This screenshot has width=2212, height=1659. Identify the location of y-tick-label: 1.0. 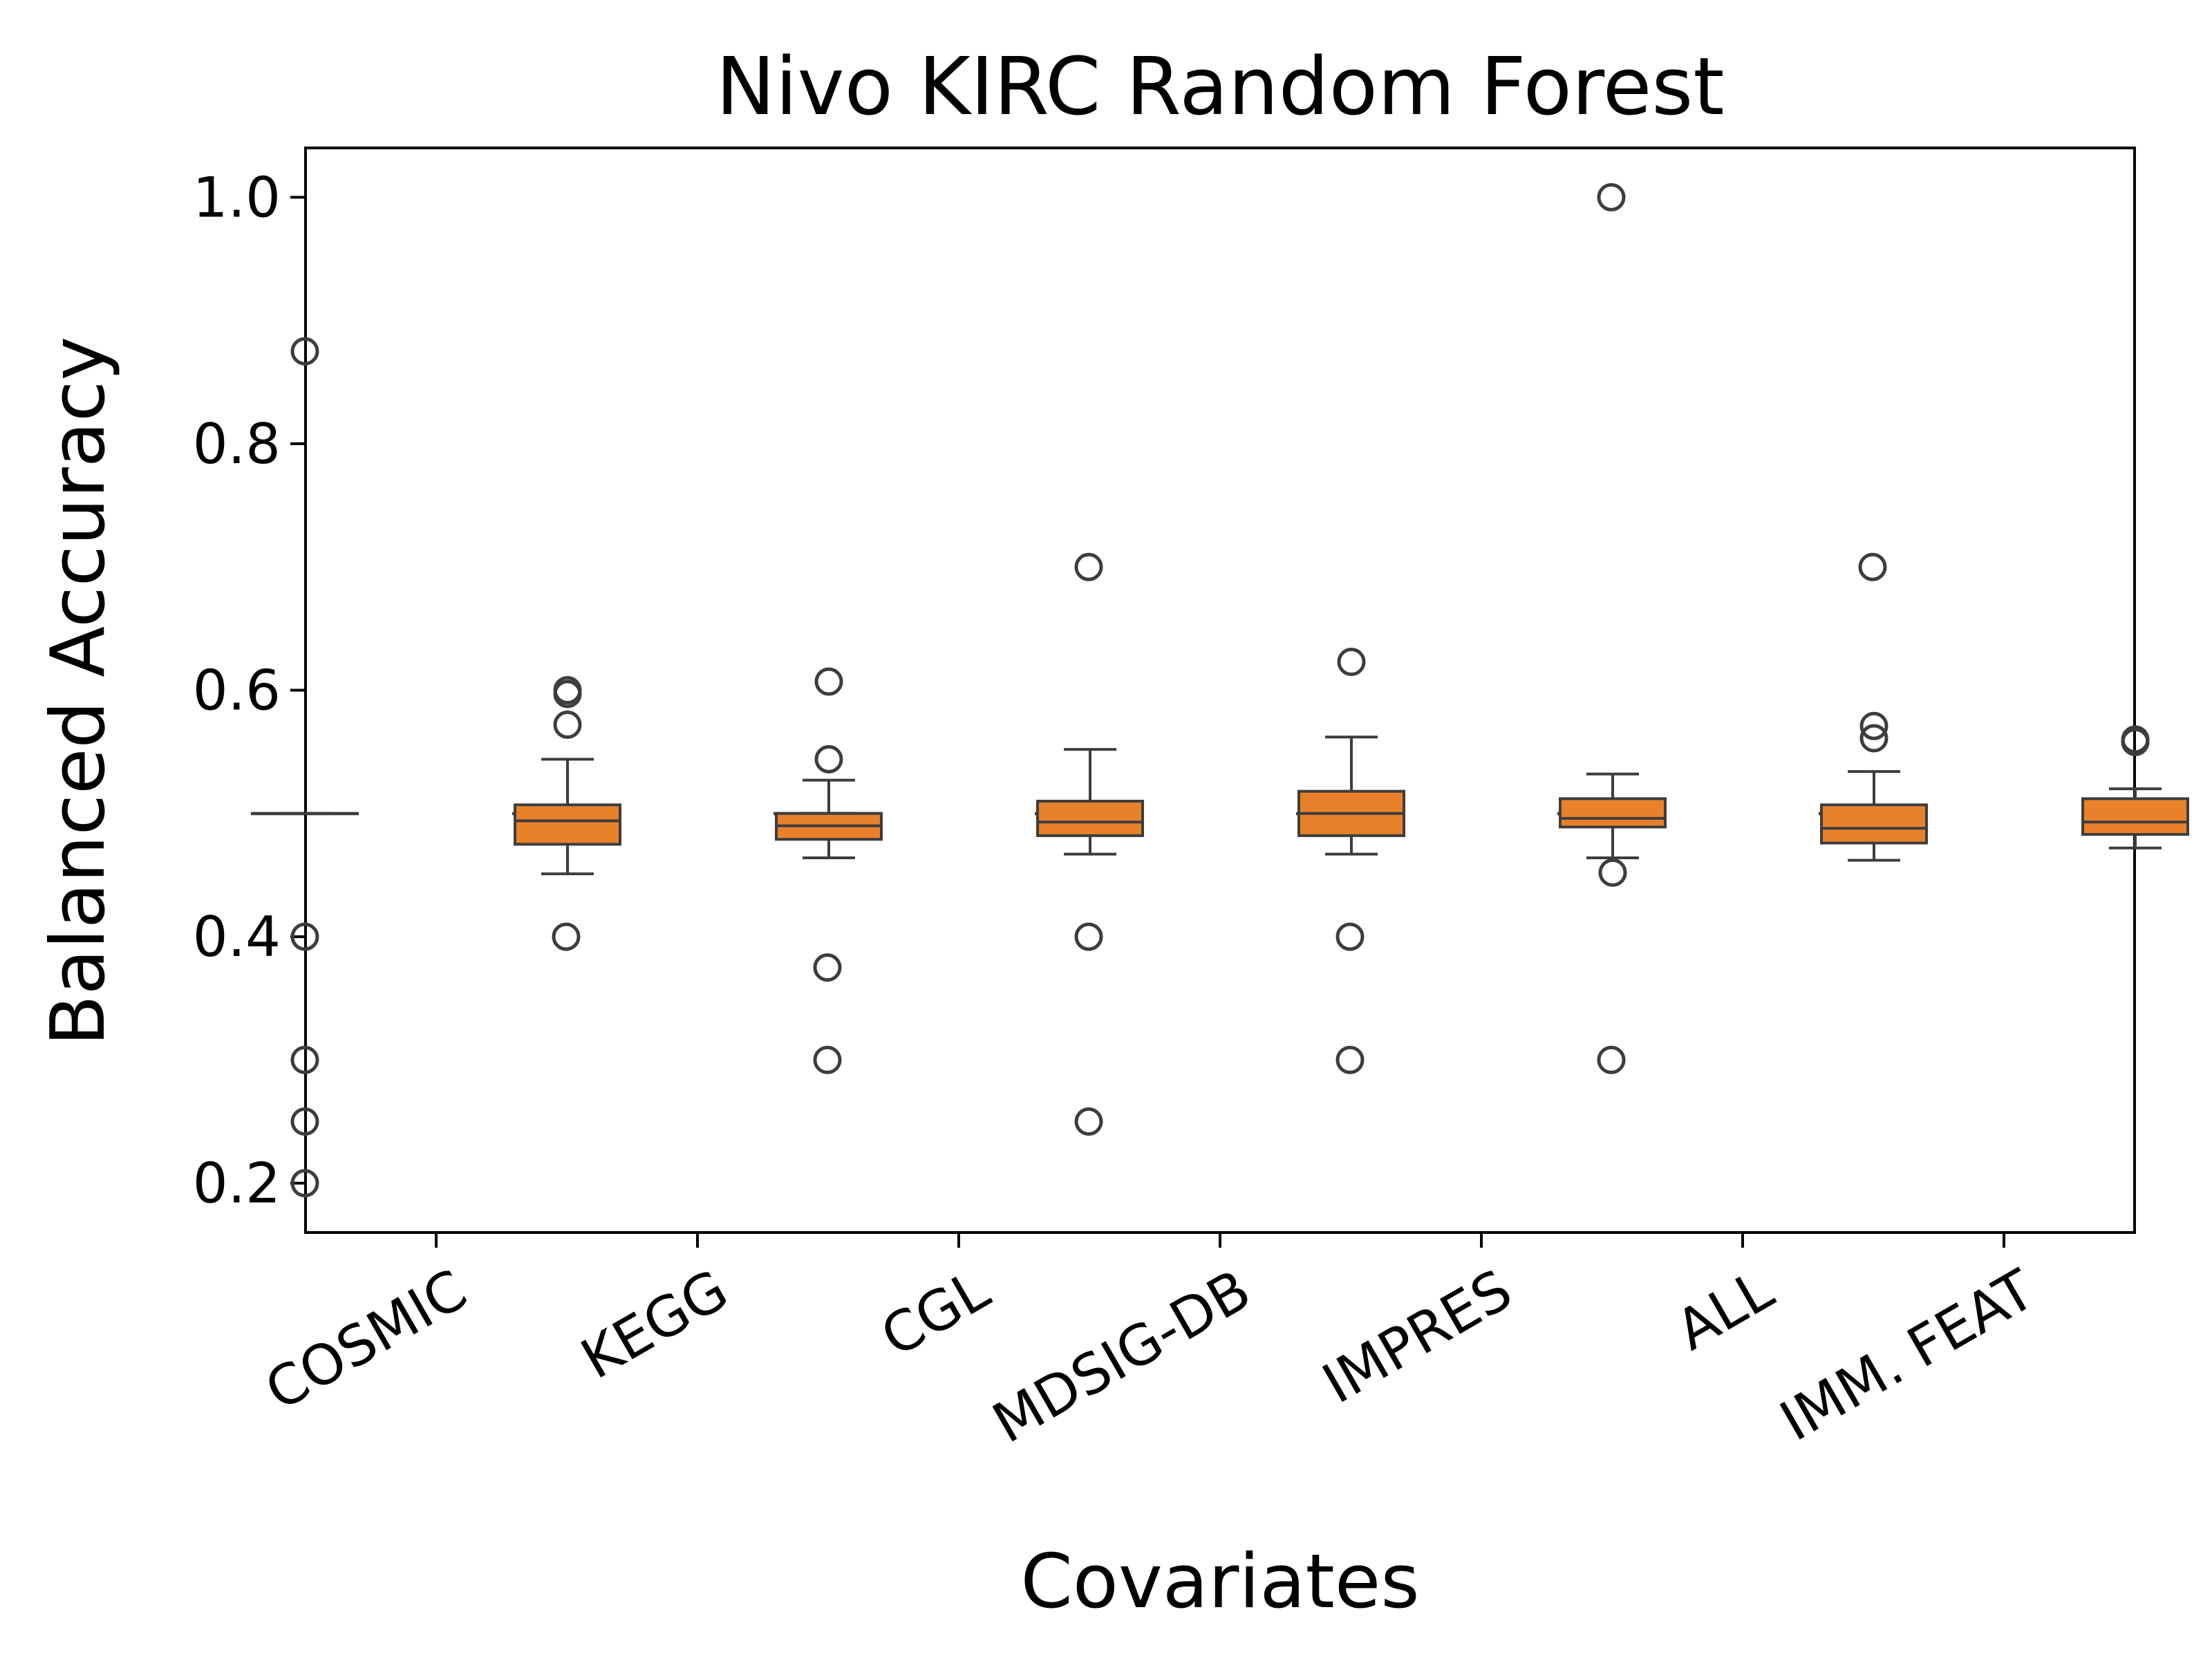
(237, 197).